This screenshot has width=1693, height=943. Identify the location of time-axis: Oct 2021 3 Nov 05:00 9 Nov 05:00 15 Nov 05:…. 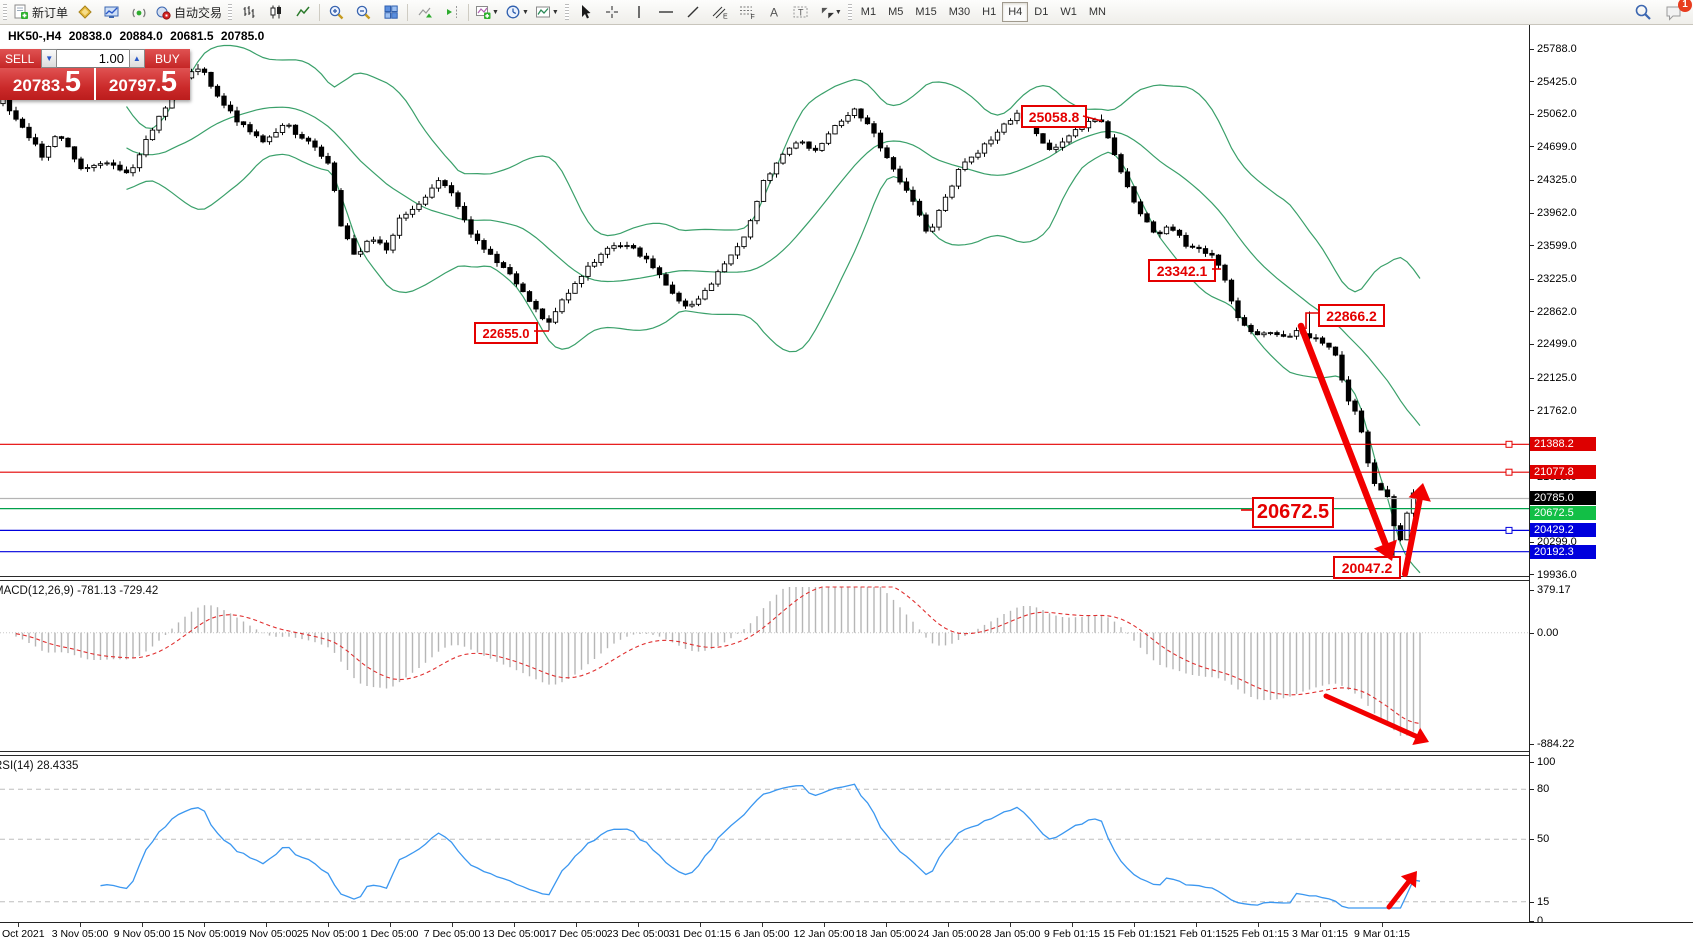
(846, 932).